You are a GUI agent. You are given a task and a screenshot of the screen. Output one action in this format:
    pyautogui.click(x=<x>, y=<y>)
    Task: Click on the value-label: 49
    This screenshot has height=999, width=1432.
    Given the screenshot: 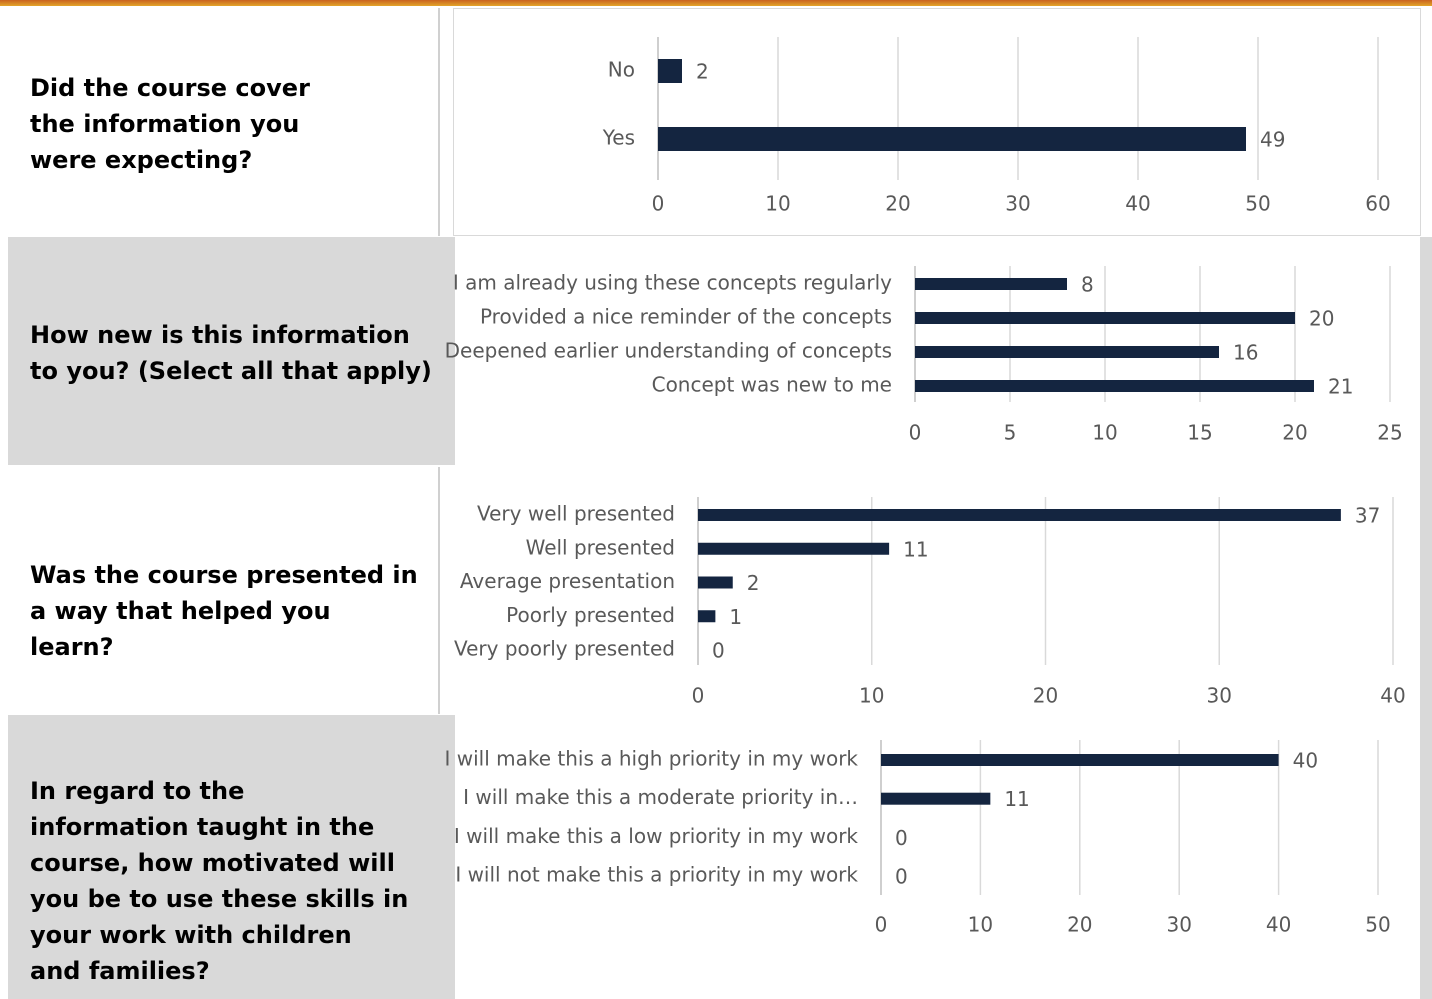 What is the action you would take?
    pyautogui.click(x=1272, y=140)
    